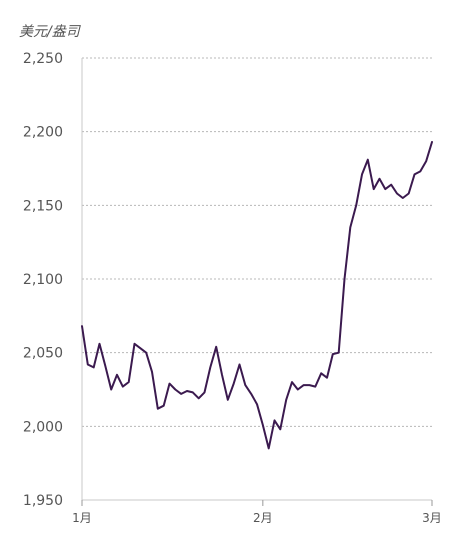 Image resolution: width=461 pixels, height=555 pixels. What do you see at coordinates (82, 518) in the screenshot?
I see `x-tick-label: 1月` at bounding box center [82, 518].